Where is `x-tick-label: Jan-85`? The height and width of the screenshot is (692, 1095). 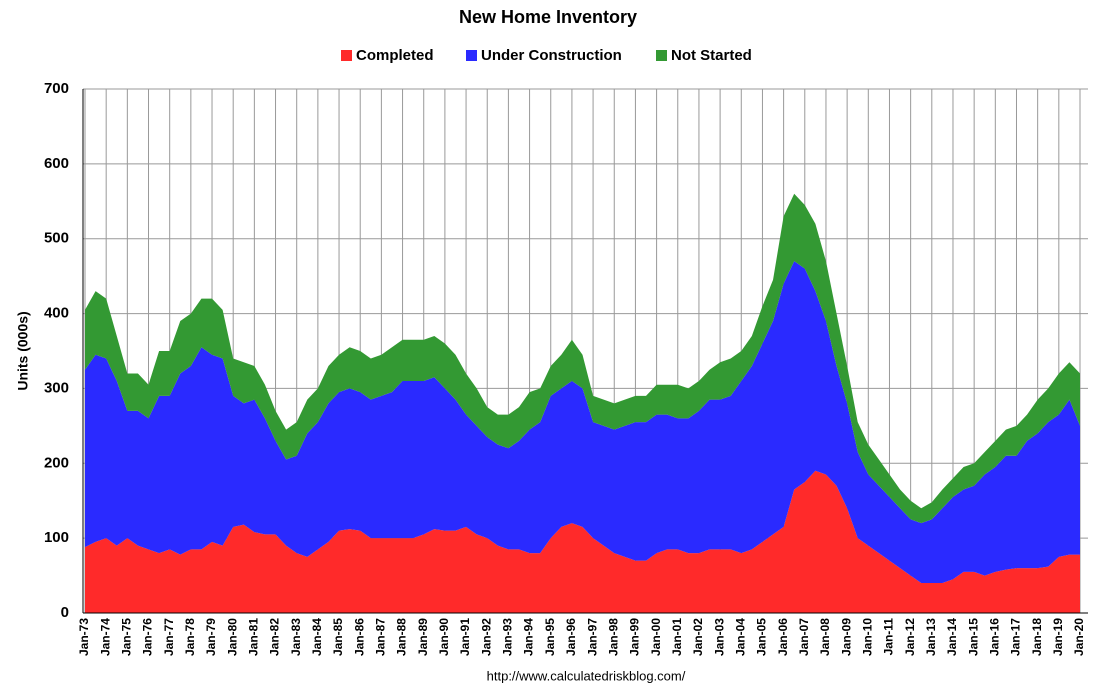 x-tick-label: Jan-85 is located at coordinates (338, 637).